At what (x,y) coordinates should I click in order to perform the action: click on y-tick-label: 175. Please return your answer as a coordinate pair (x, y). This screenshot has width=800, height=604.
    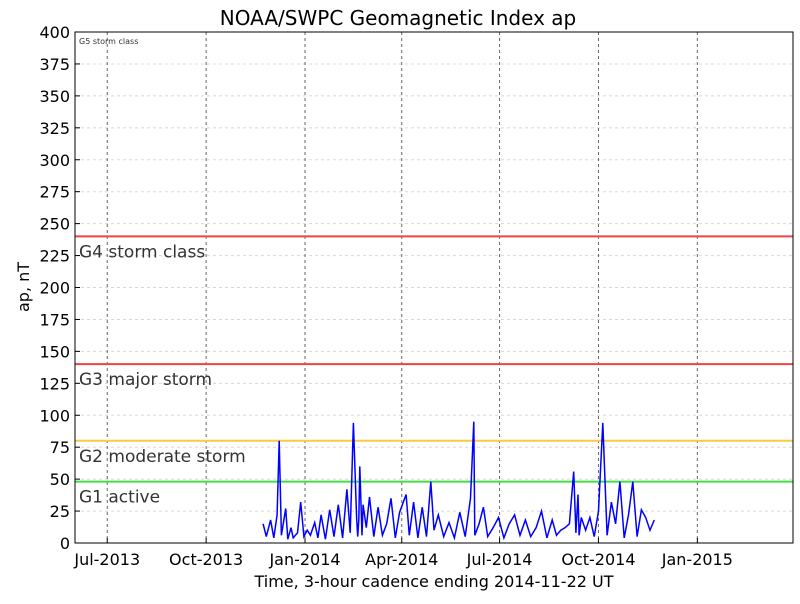
    Looking at the image, I should click on (54, 319).